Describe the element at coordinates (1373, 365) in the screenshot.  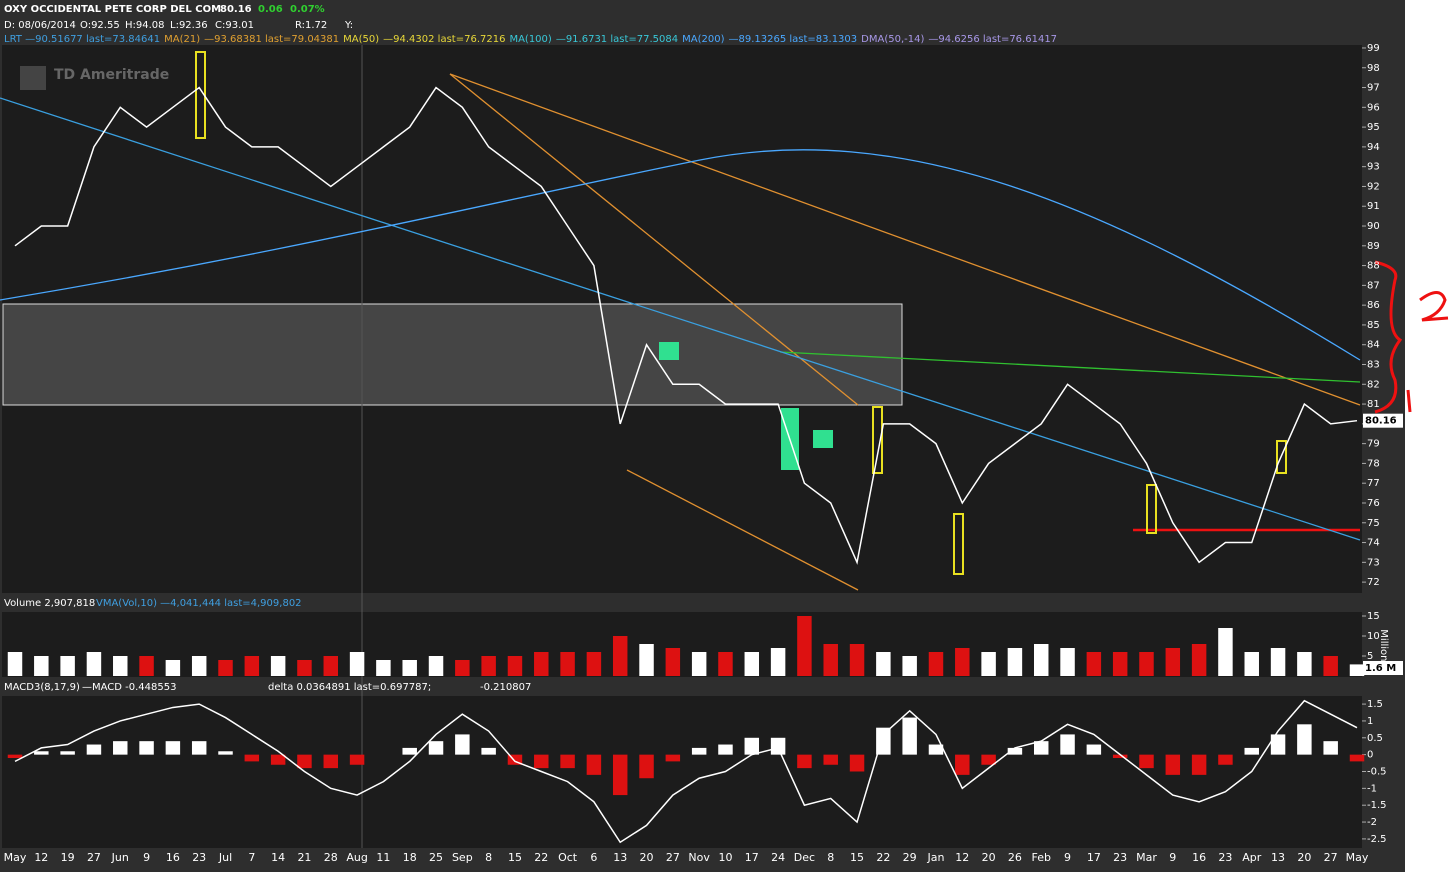
I see `y-tick-label: 83` at that location.